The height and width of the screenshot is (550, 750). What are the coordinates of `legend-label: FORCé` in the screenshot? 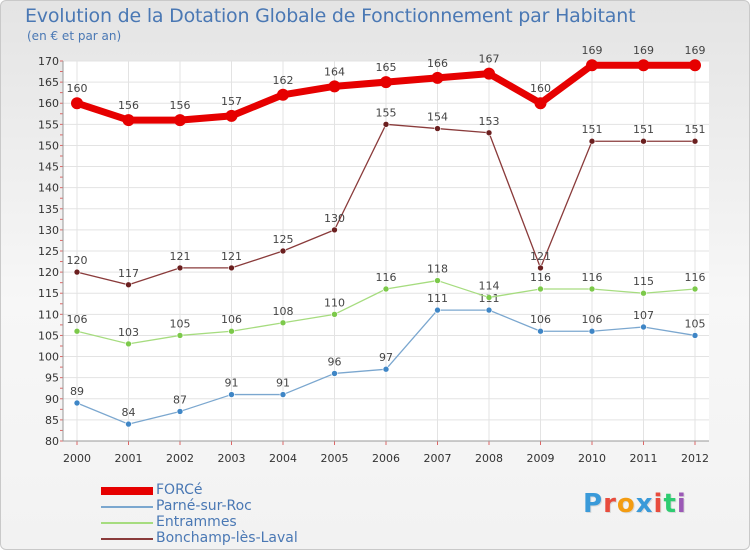 It's located at (179, 490).